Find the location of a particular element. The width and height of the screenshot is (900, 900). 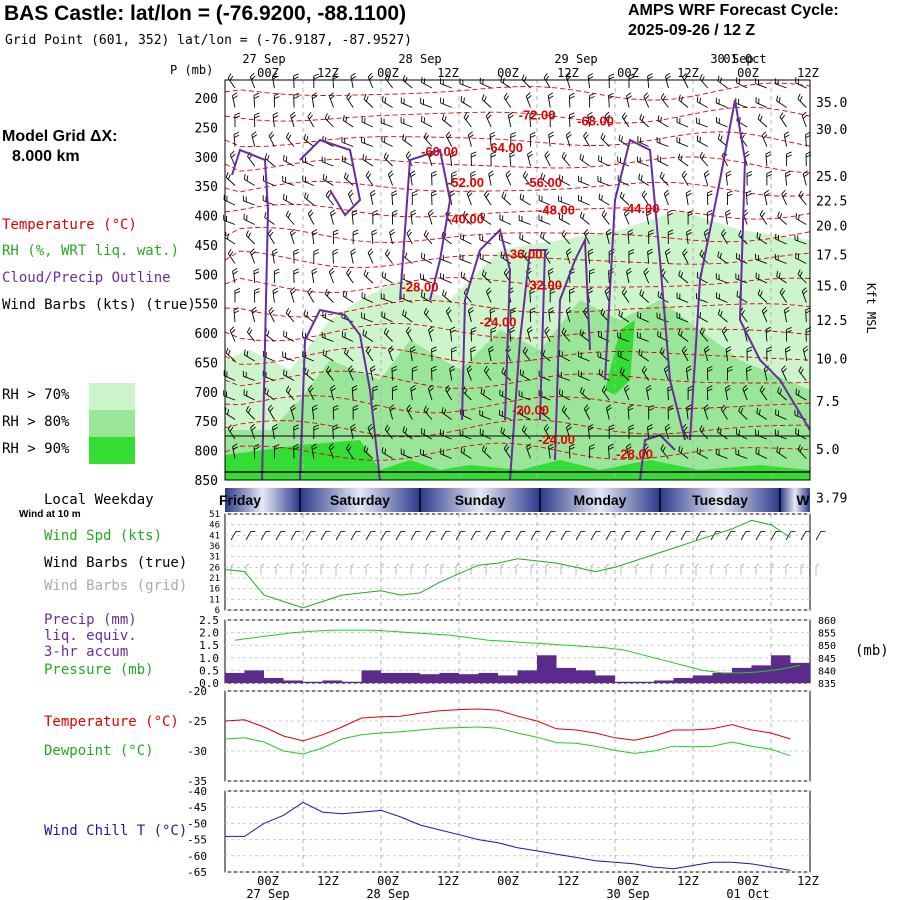

altitude-tick-label: 35.0 is located at coordinates (831, 103).